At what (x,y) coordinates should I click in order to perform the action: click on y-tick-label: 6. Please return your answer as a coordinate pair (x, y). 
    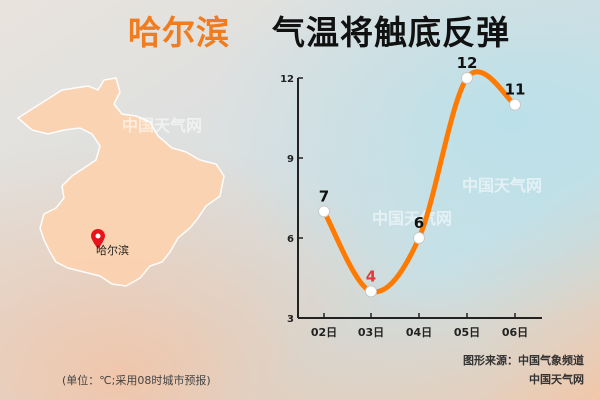
    Looking at the image, I should click on (290, 239).